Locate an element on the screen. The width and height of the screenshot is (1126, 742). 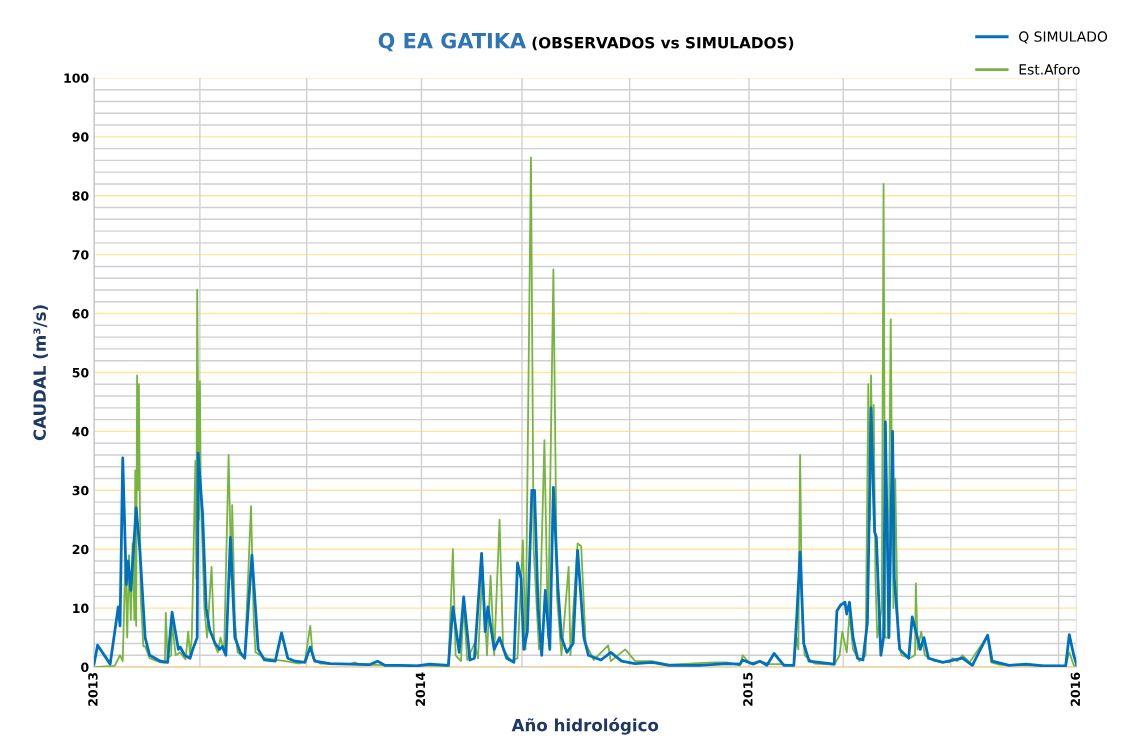
y-tick-label: 90 is located at coordinates (80, 137).